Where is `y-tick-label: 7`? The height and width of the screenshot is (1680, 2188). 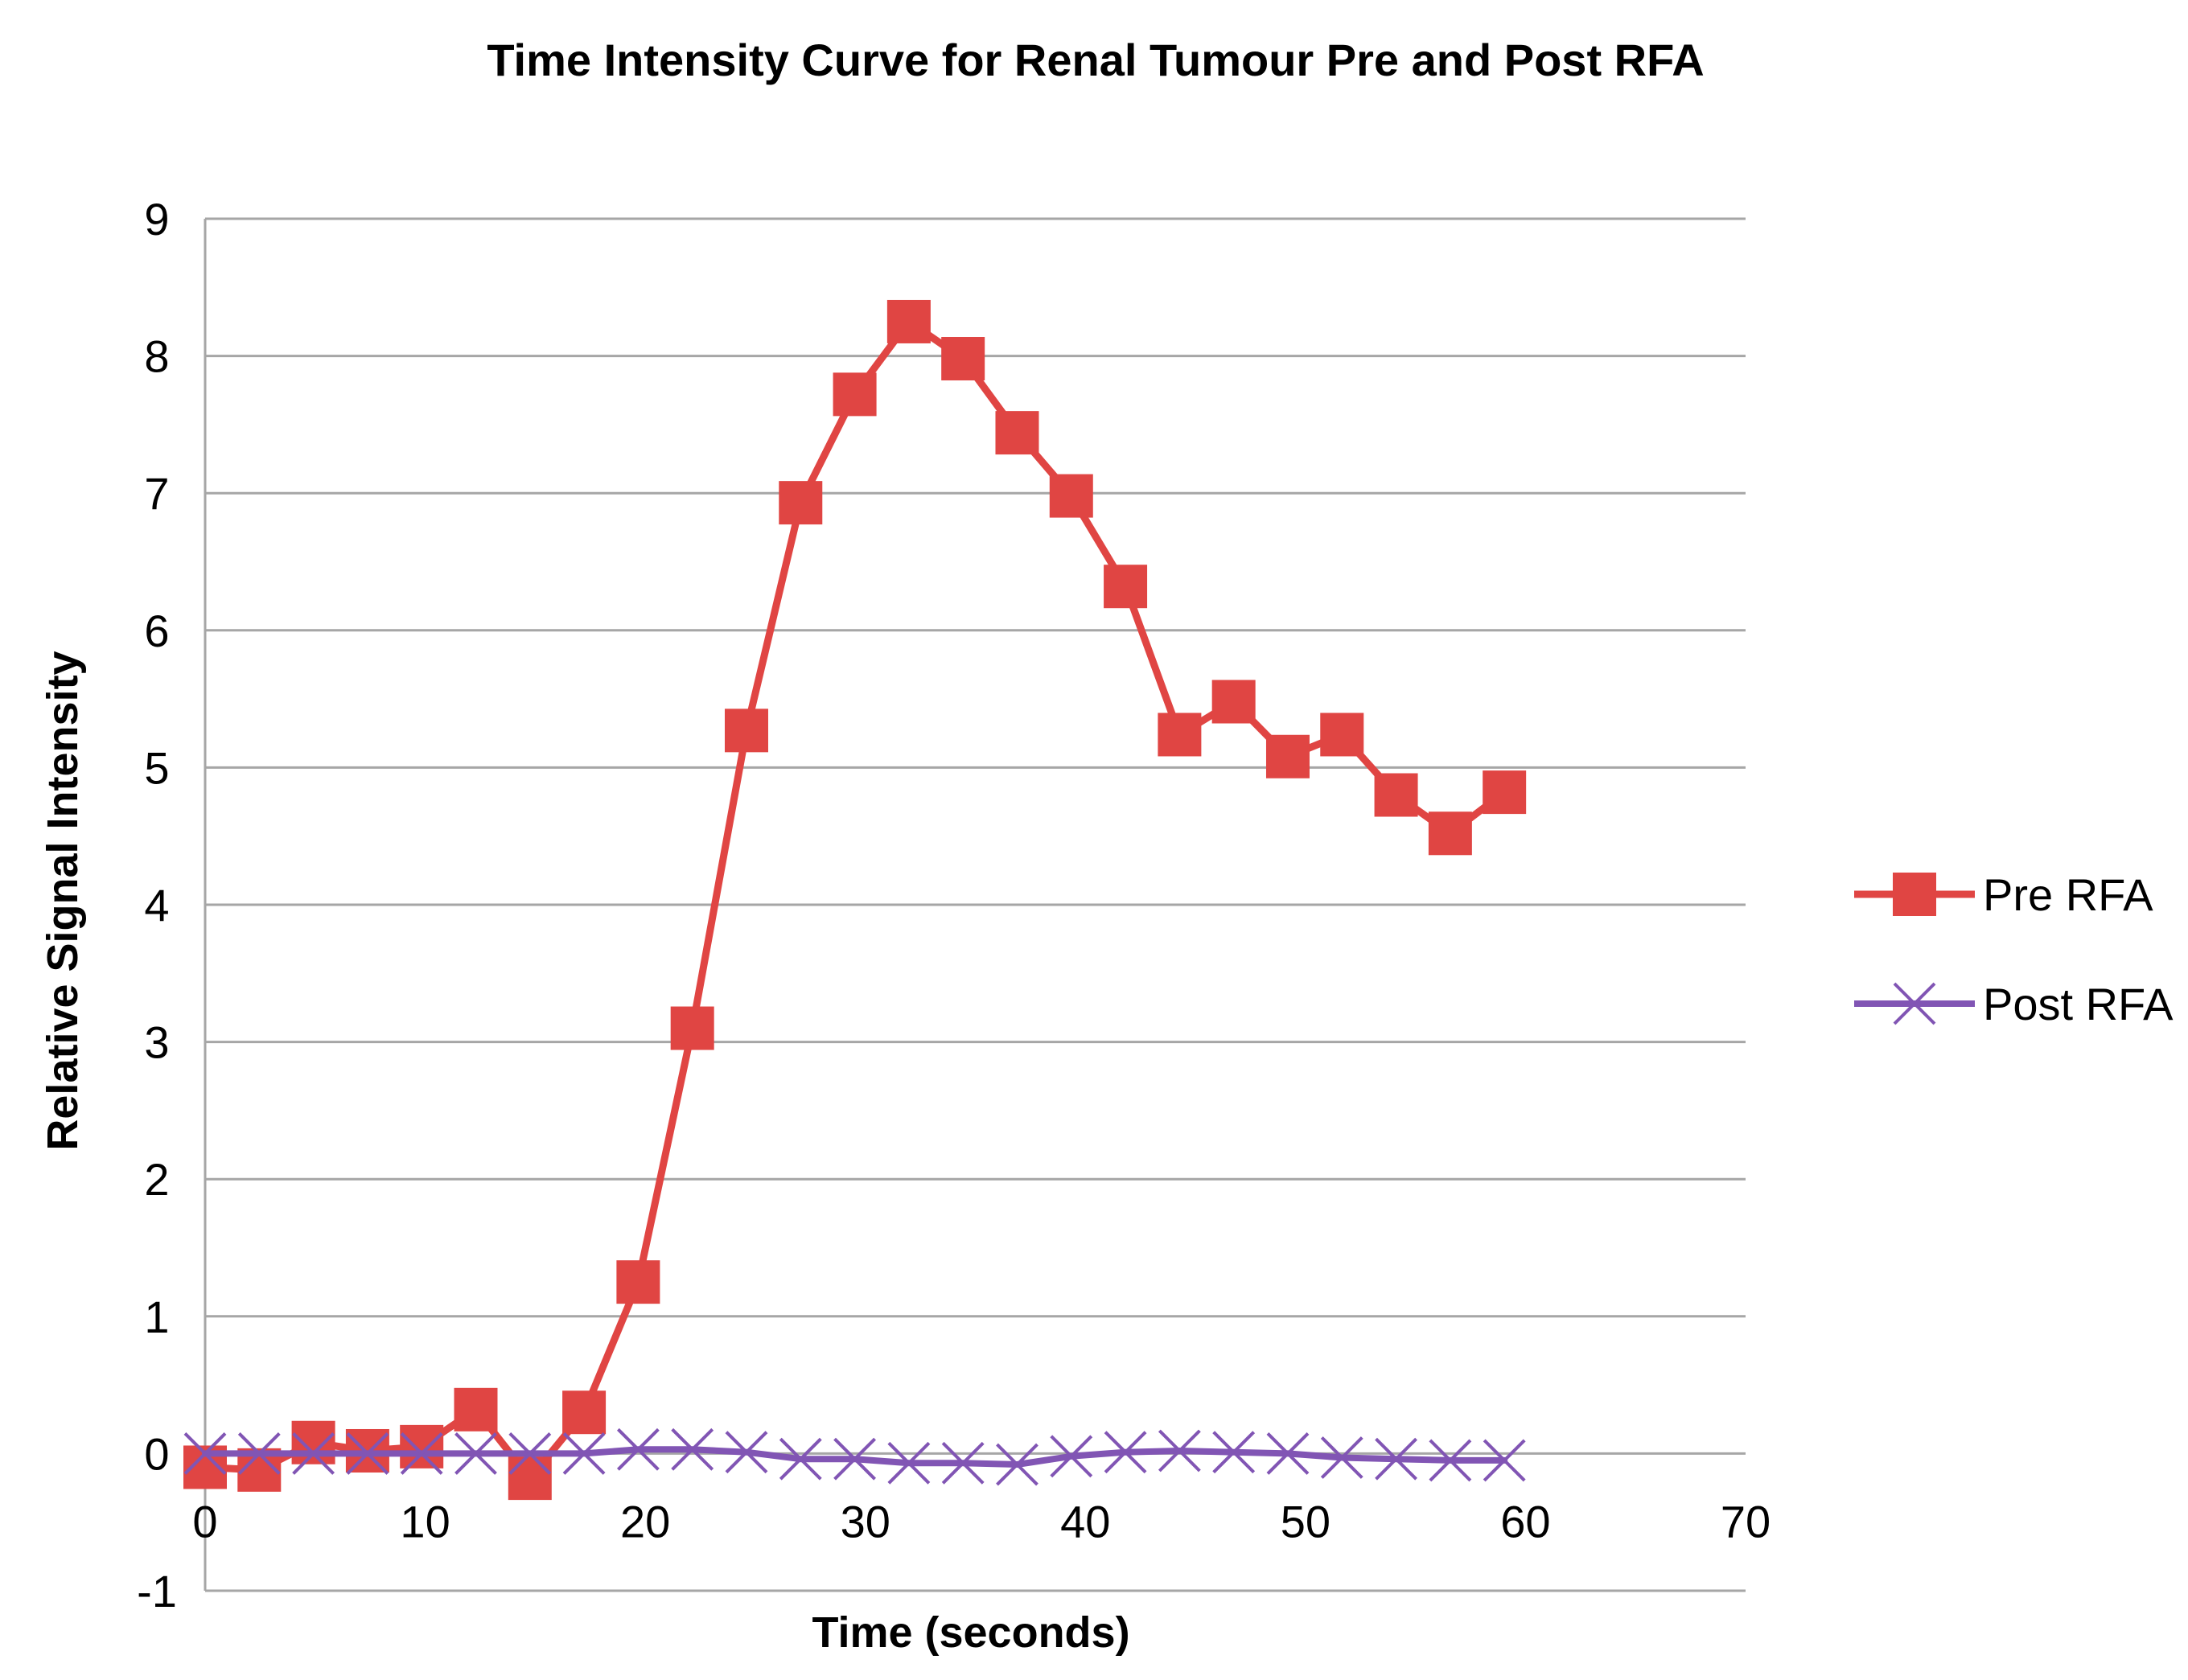
y-tick-label: 7 is located at coordinates (156, 494).